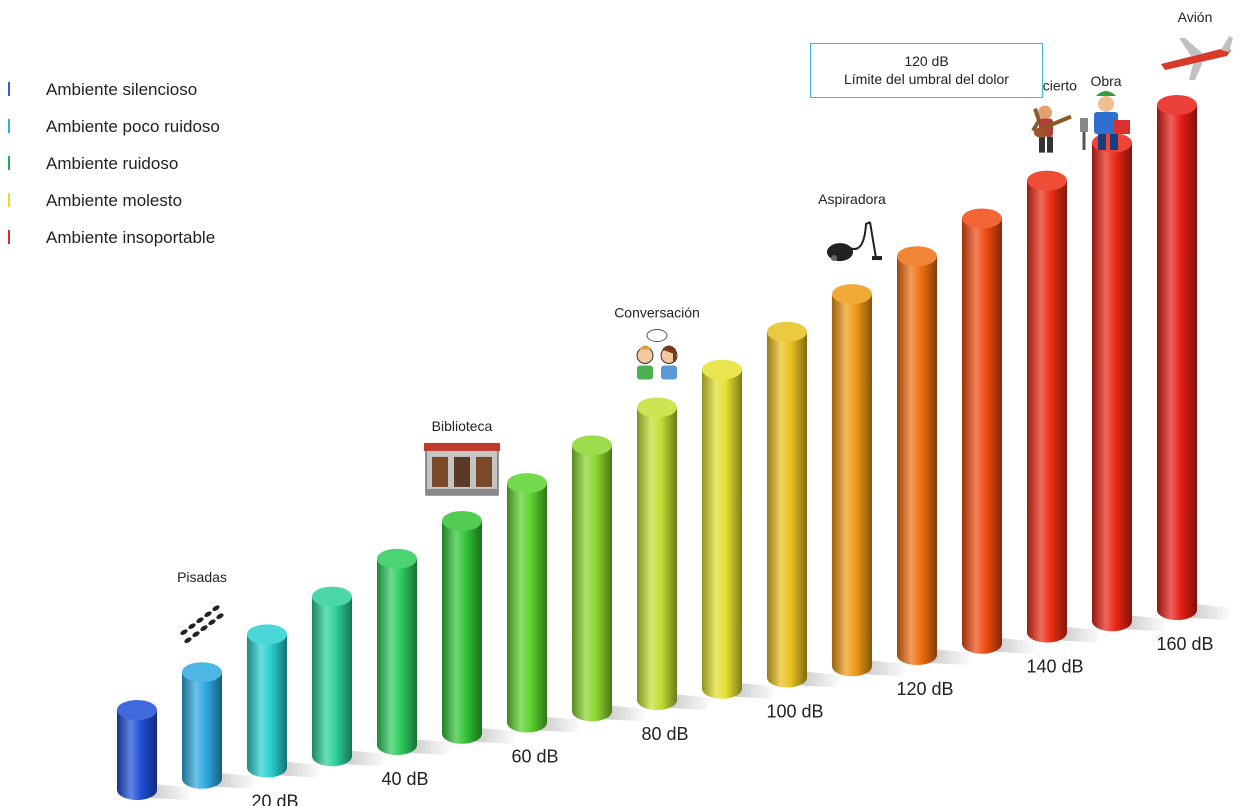  What do you see at coordinates (852, 199) in the screenshot?
I see `annotation-label: Aspiradora` at bounding box center [852, 199].